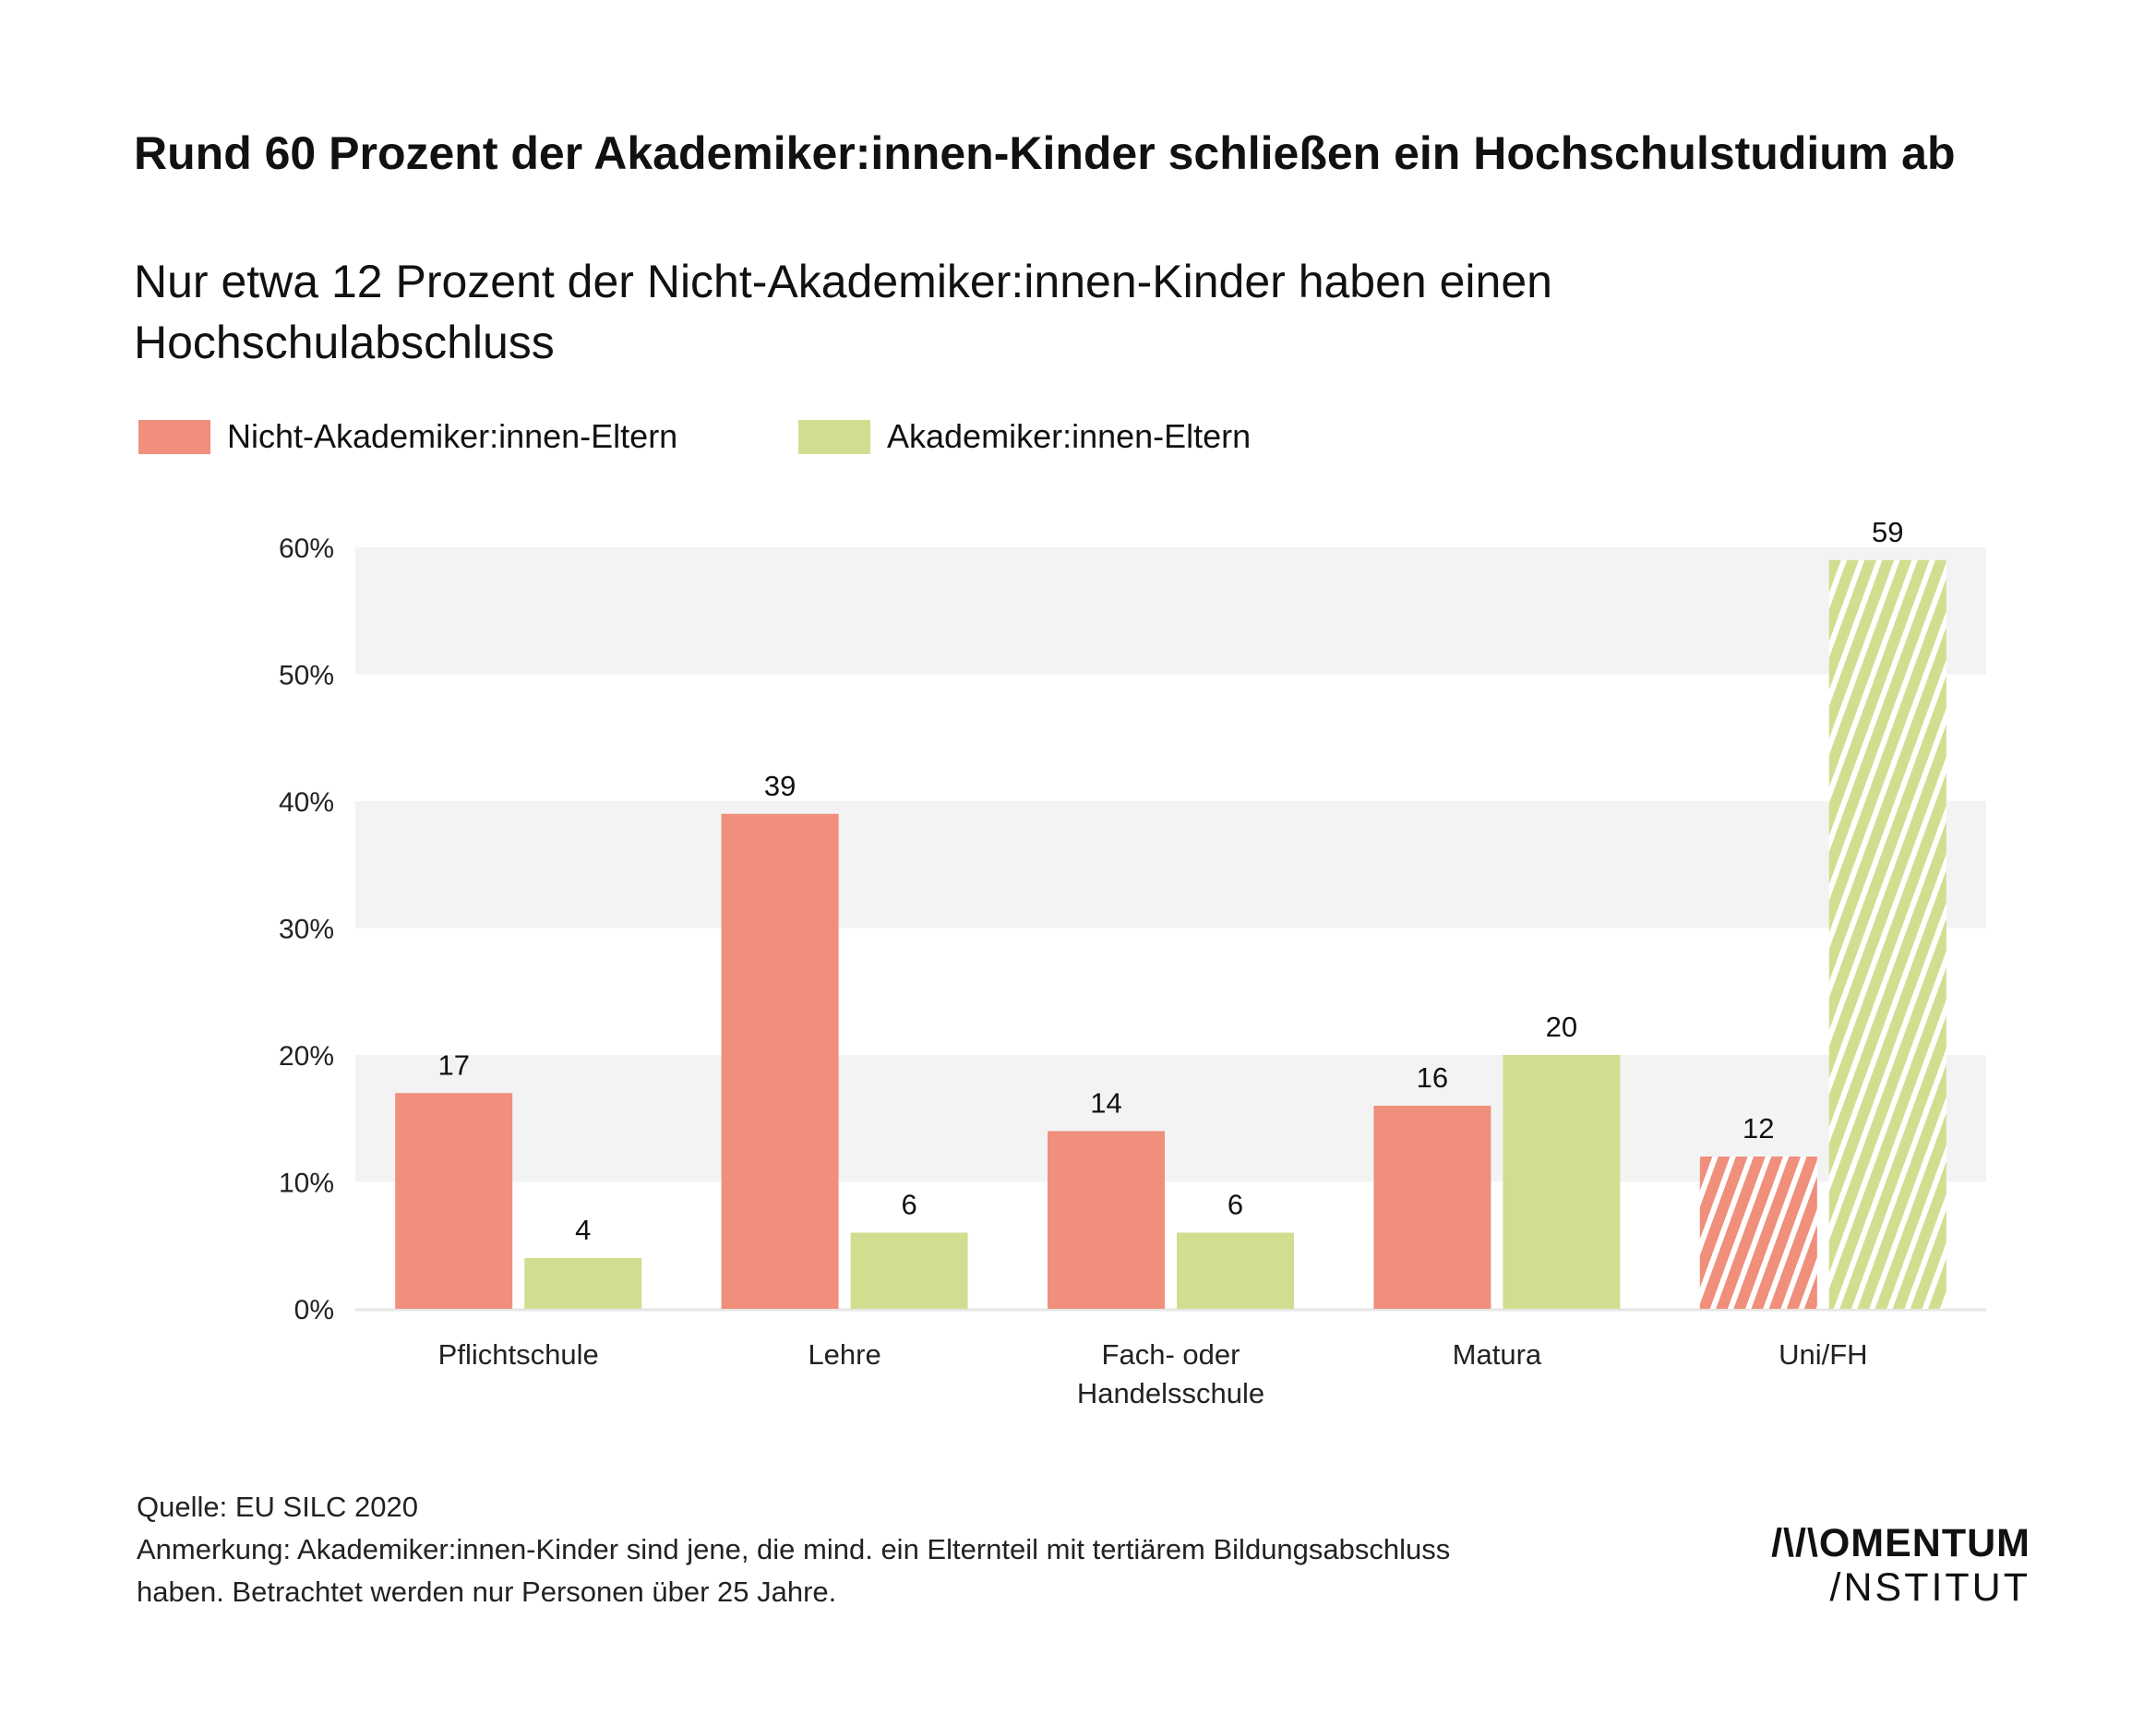 The image size is (2156, 1726). Describe the element at coordinates (306, 1056) in the screenshot. I see `y-tick-label: 20%` at that location.